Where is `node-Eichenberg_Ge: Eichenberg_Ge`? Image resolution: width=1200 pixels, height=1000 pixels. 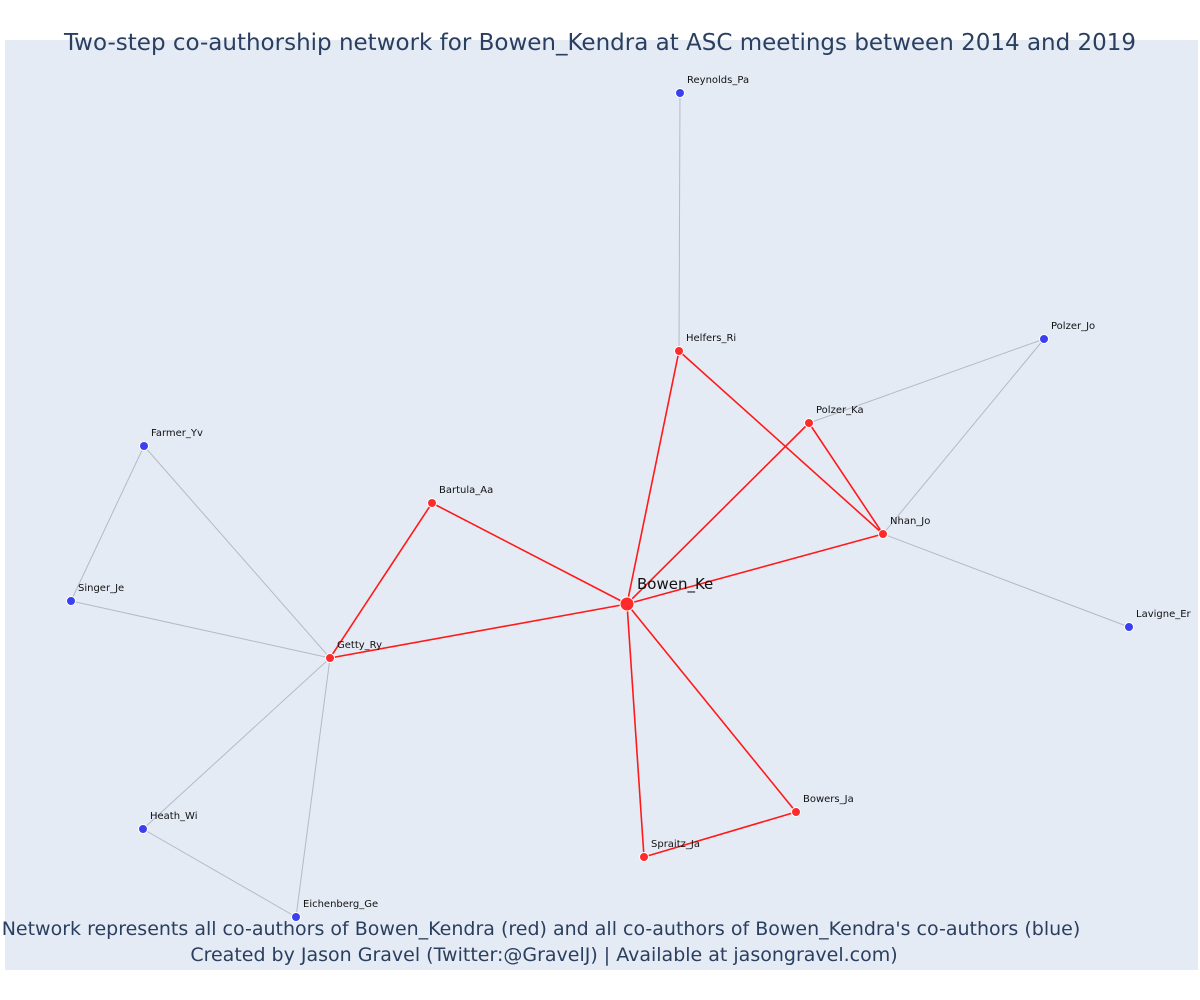 node-Eichenberg_Ge: Eichenberg_Ge is located at coordinates (335, 910).